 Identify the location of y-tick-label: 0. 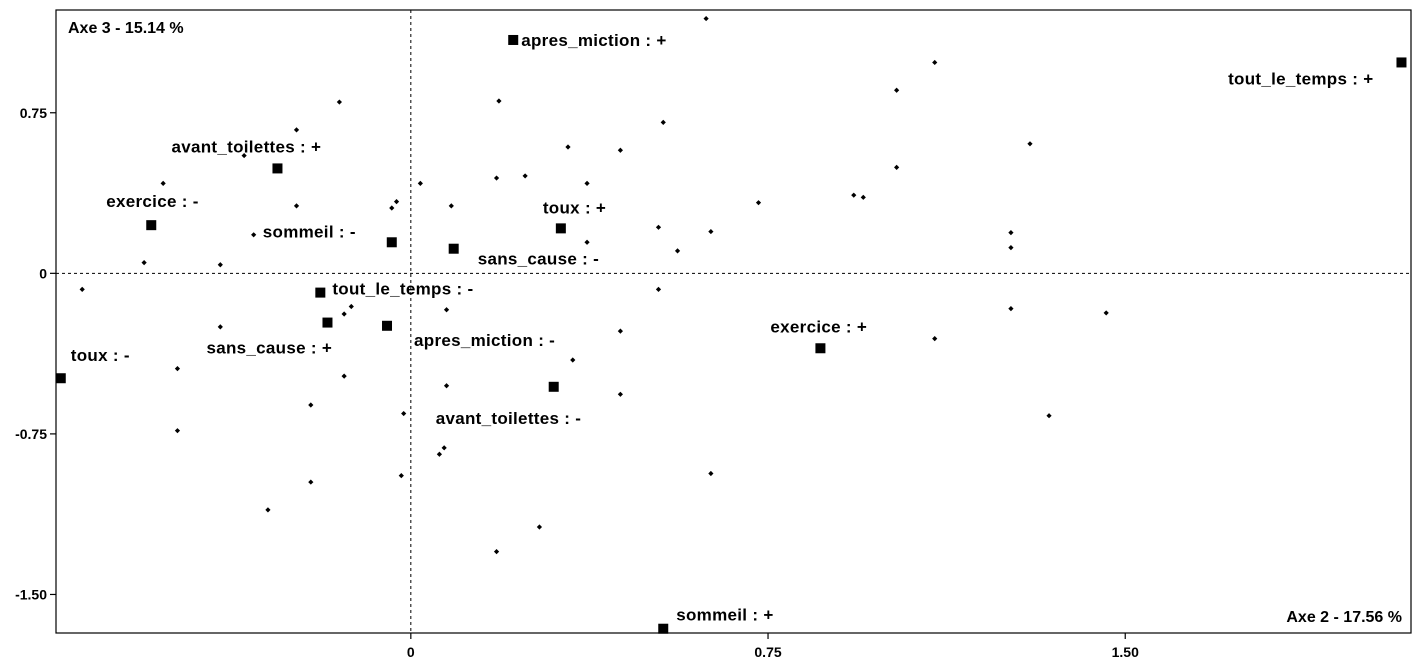
(43, 273).